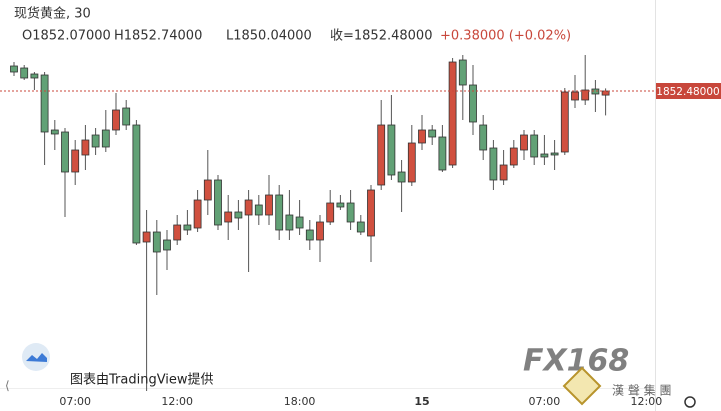 The height and width of the screenshot is (411, 721). I want to click on logo-diamond, so click(582, 386).